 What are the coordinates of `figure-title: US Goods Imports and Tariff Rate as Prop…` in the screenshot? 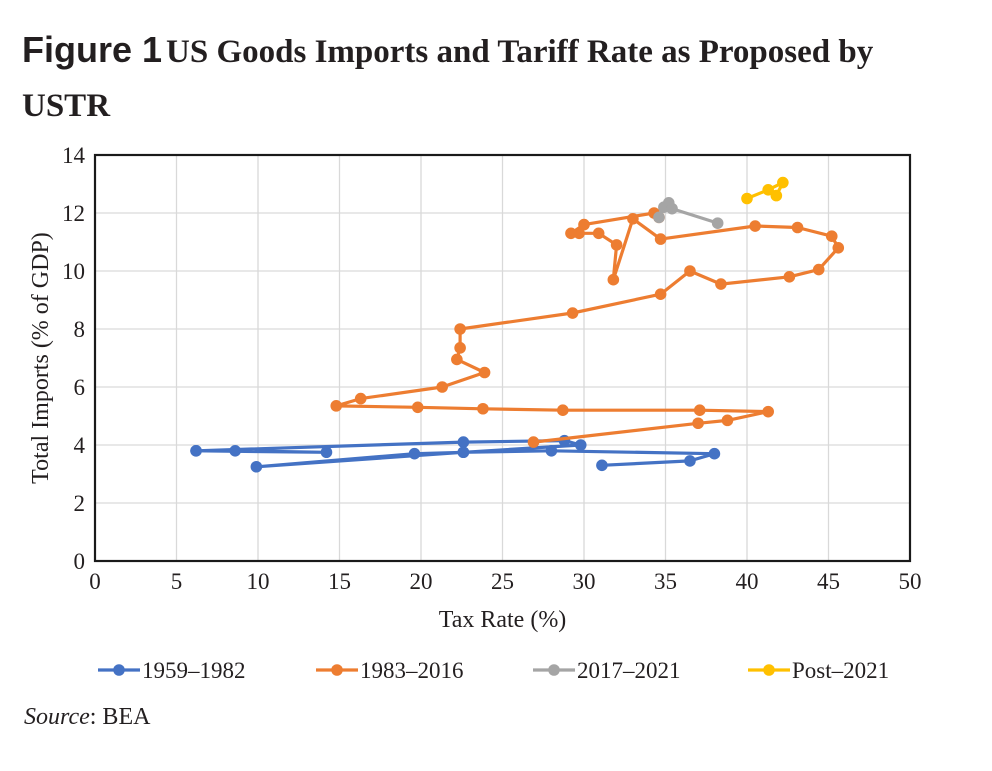 It's located at (448, 79).